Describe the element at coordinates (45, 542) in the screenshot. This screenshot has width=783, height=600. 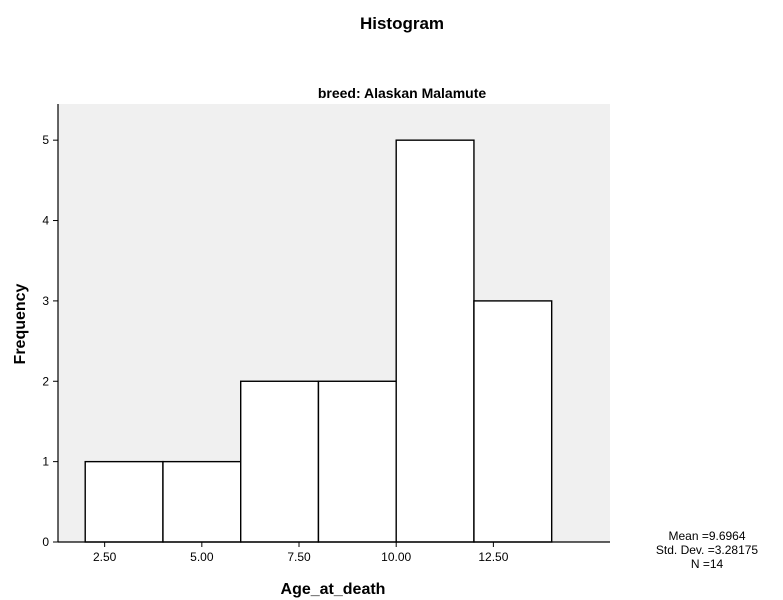
I see `y-tick-label: 0` at that location.